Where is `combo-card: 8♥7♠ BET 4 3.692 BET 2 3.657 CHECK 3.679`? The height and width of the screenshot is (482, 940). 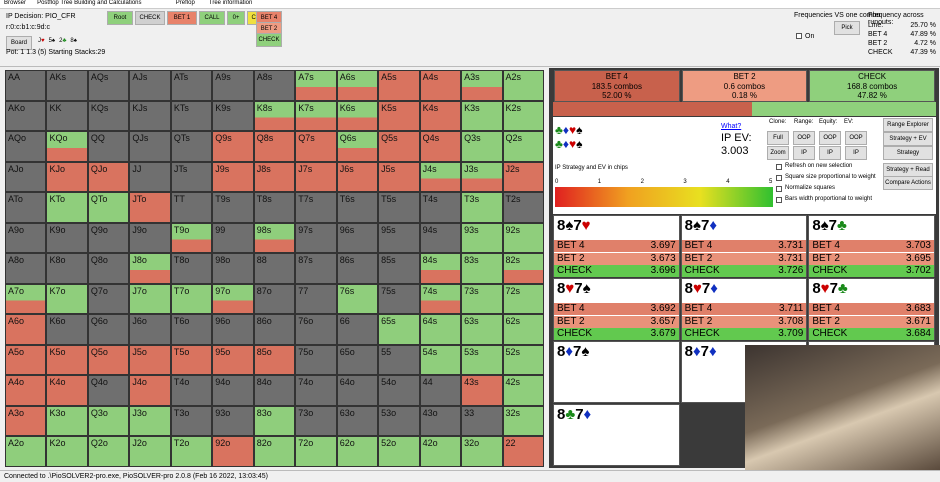
combo-card: 8♥7♠ BET 4 3.692 BET 2 3.657 CHECK 3.679 is located at coordinates (616, 309).